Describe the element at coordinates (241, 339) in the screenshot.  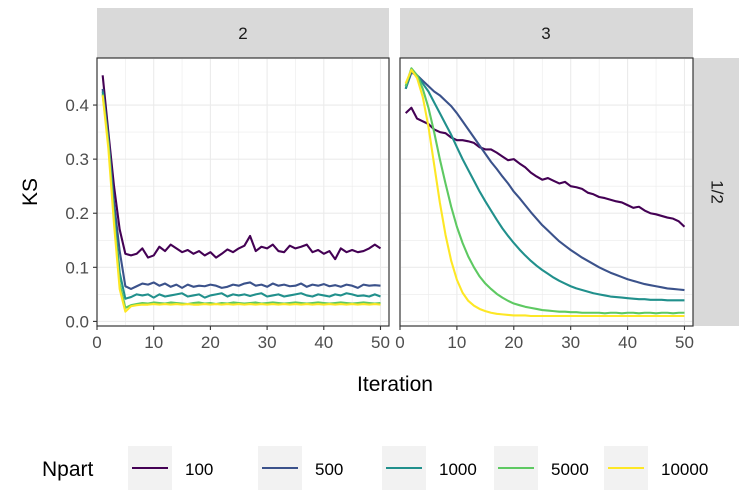
I see `x-axis-left: 0 10 20 30 40 50` at that location.